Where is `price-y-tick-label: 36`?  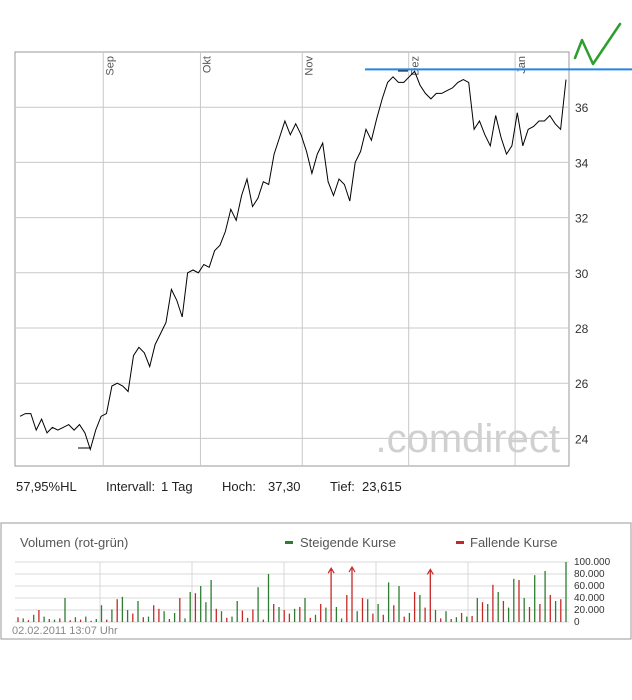
price-y-tick-label: 36 is located at coordinates (582, 108).